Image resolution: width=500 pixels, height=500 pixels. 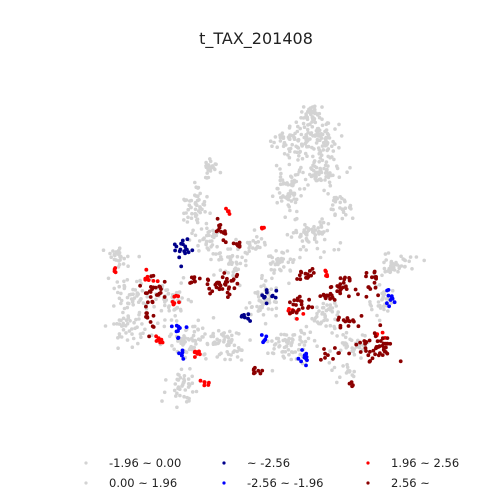 I want to click on legend-label: 1.96 ~ 2.56, so click(x=425, y=463).